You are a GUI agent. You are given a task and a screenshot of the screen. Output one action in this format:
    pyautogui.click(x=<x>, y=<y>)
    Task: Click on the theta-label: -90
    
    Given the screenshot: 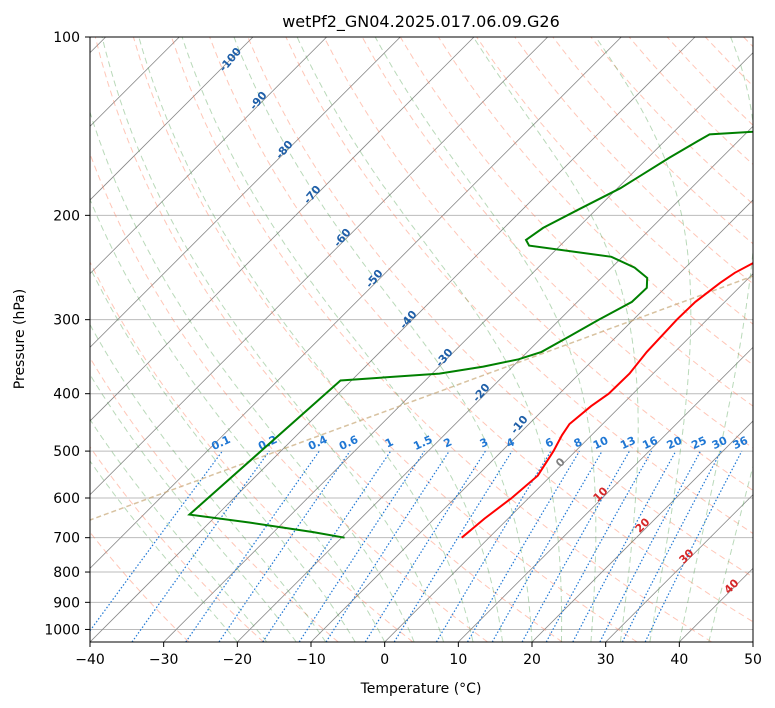 What is the action you would take?
    pyautogui.click(x=258, y=101)
    